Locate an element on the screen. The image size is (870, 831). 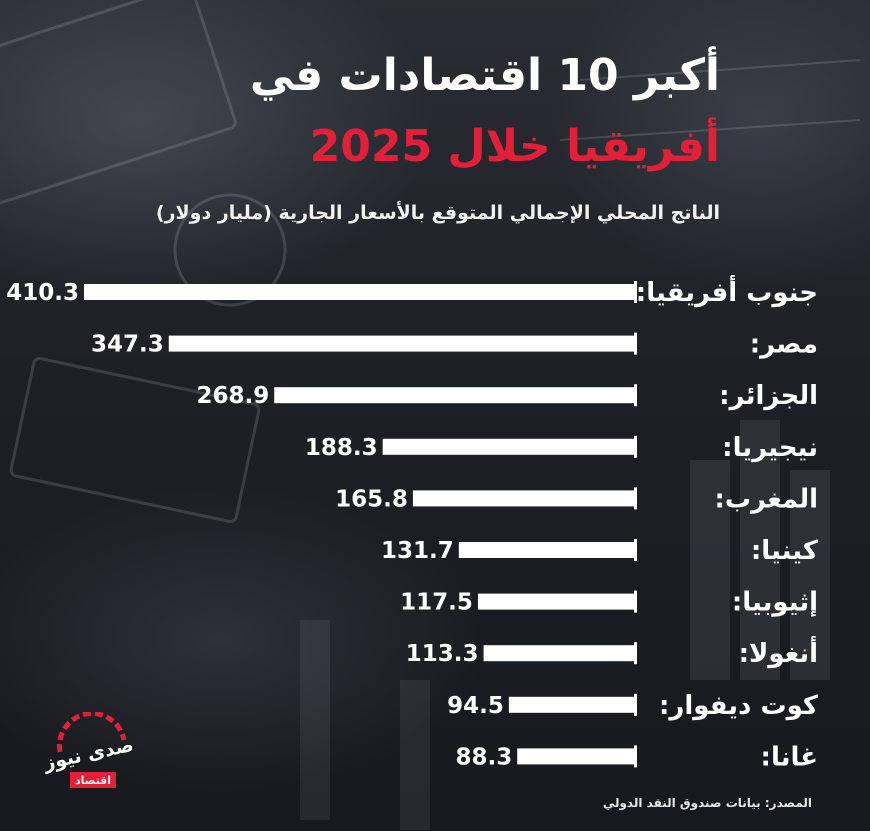
source-note: المصدر: بيانات صندوق النقد الدولي is located at coordinates (707, 803).